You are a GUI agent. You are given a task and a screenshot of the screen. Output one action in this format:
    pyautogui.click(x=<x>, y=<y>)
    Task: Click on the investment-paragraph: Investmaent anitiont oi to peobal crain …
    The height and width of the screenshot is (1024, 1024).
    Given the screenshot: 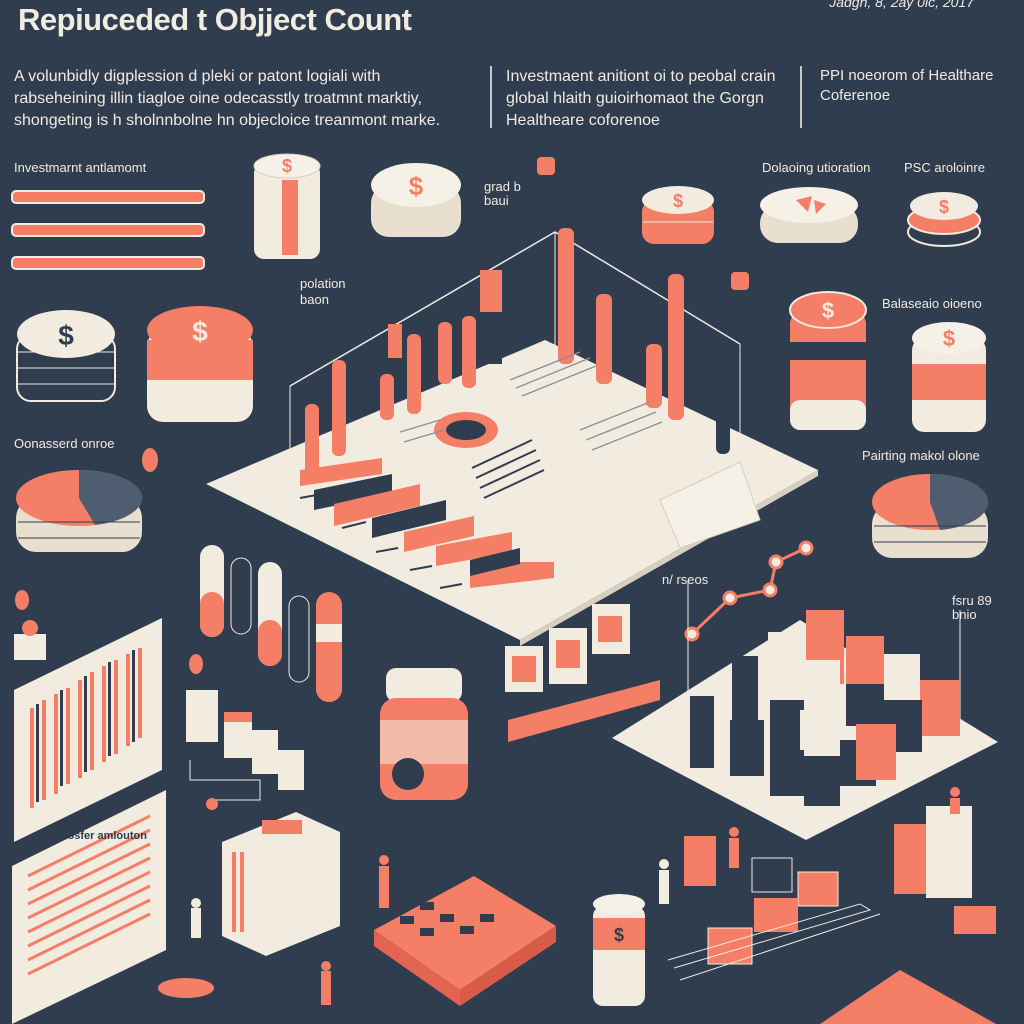 What is the action you would take?
    pyautogui.click(x=641, y=98)
    